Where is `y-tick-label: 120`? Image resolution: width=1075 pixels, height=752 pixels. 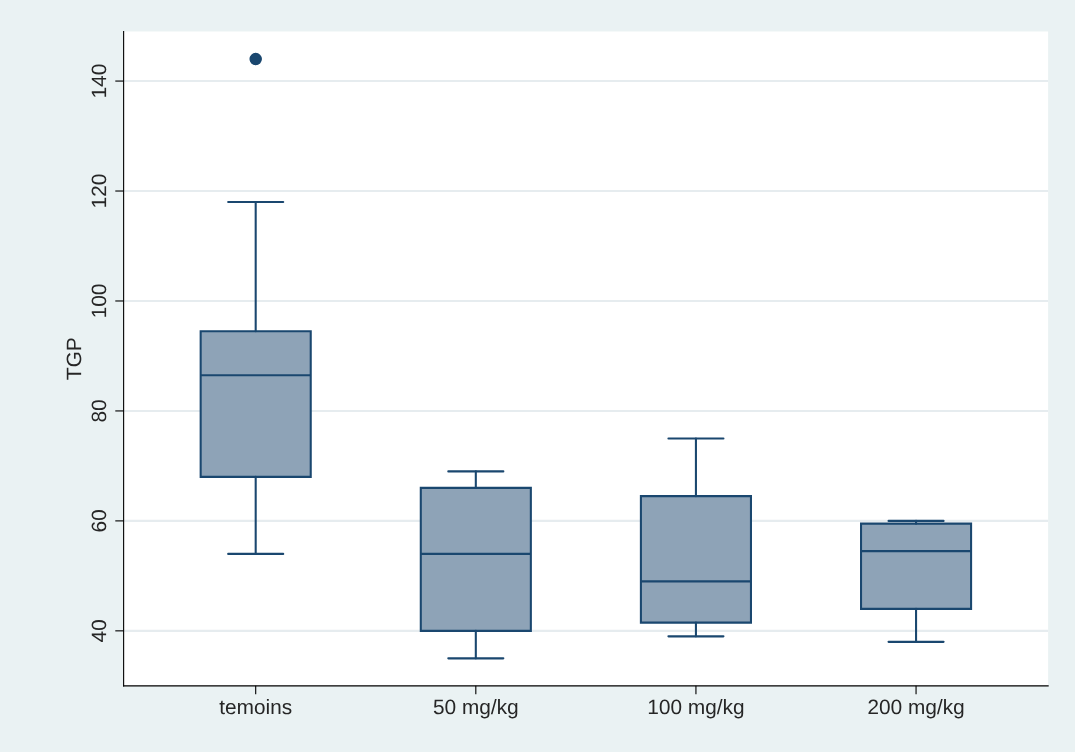 y-tick-label: 120 is located at coordinates (99, 190).